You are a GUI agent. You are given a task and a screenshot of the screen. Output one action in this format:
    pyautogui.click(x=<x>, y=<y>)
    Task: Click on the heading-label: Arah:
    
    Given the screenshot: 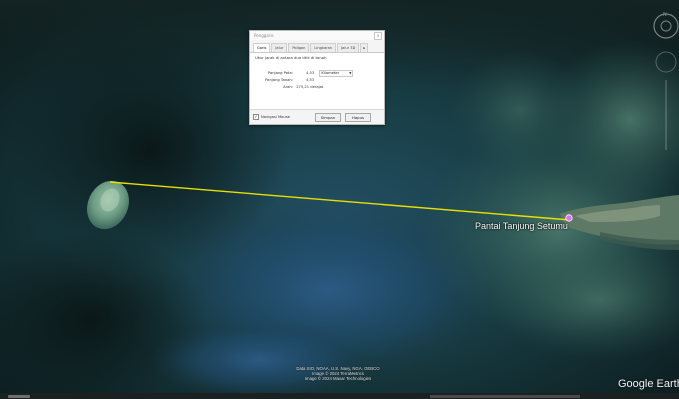 What is the action you would take?
    pyautogui.click(x=288, y=87)
    